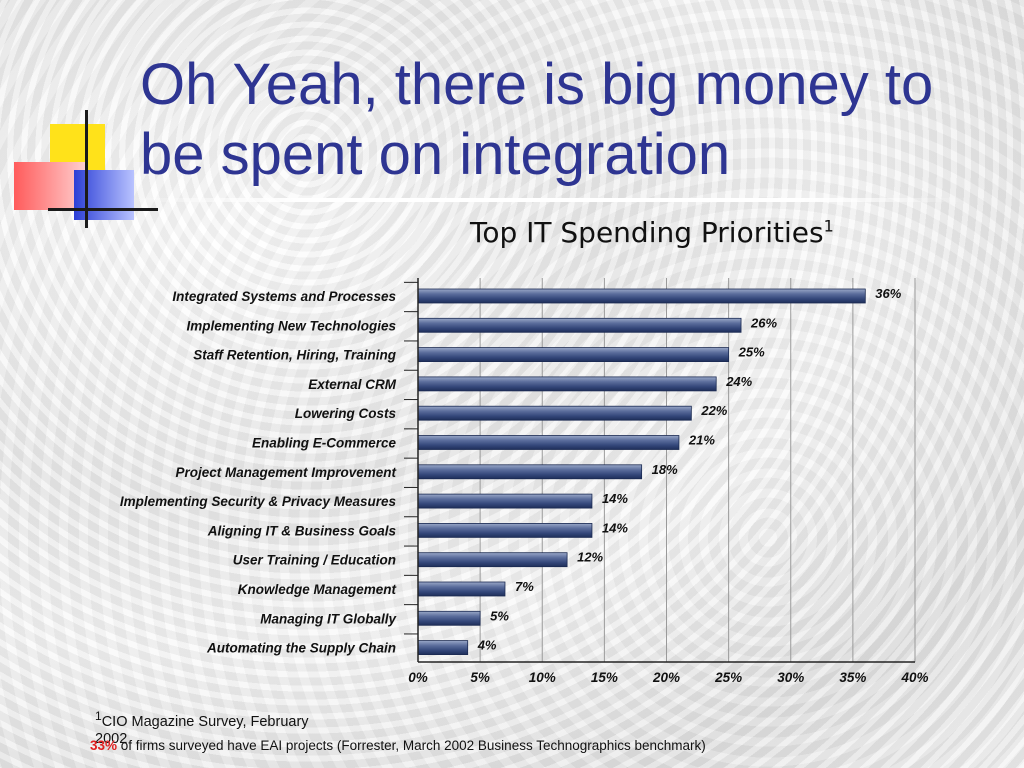 The image size is (1024, 768). What do you see at coordinates (666, 677) in the screenshot?
I see `x-tick-label: 20%` at bounding box center [666, 677].